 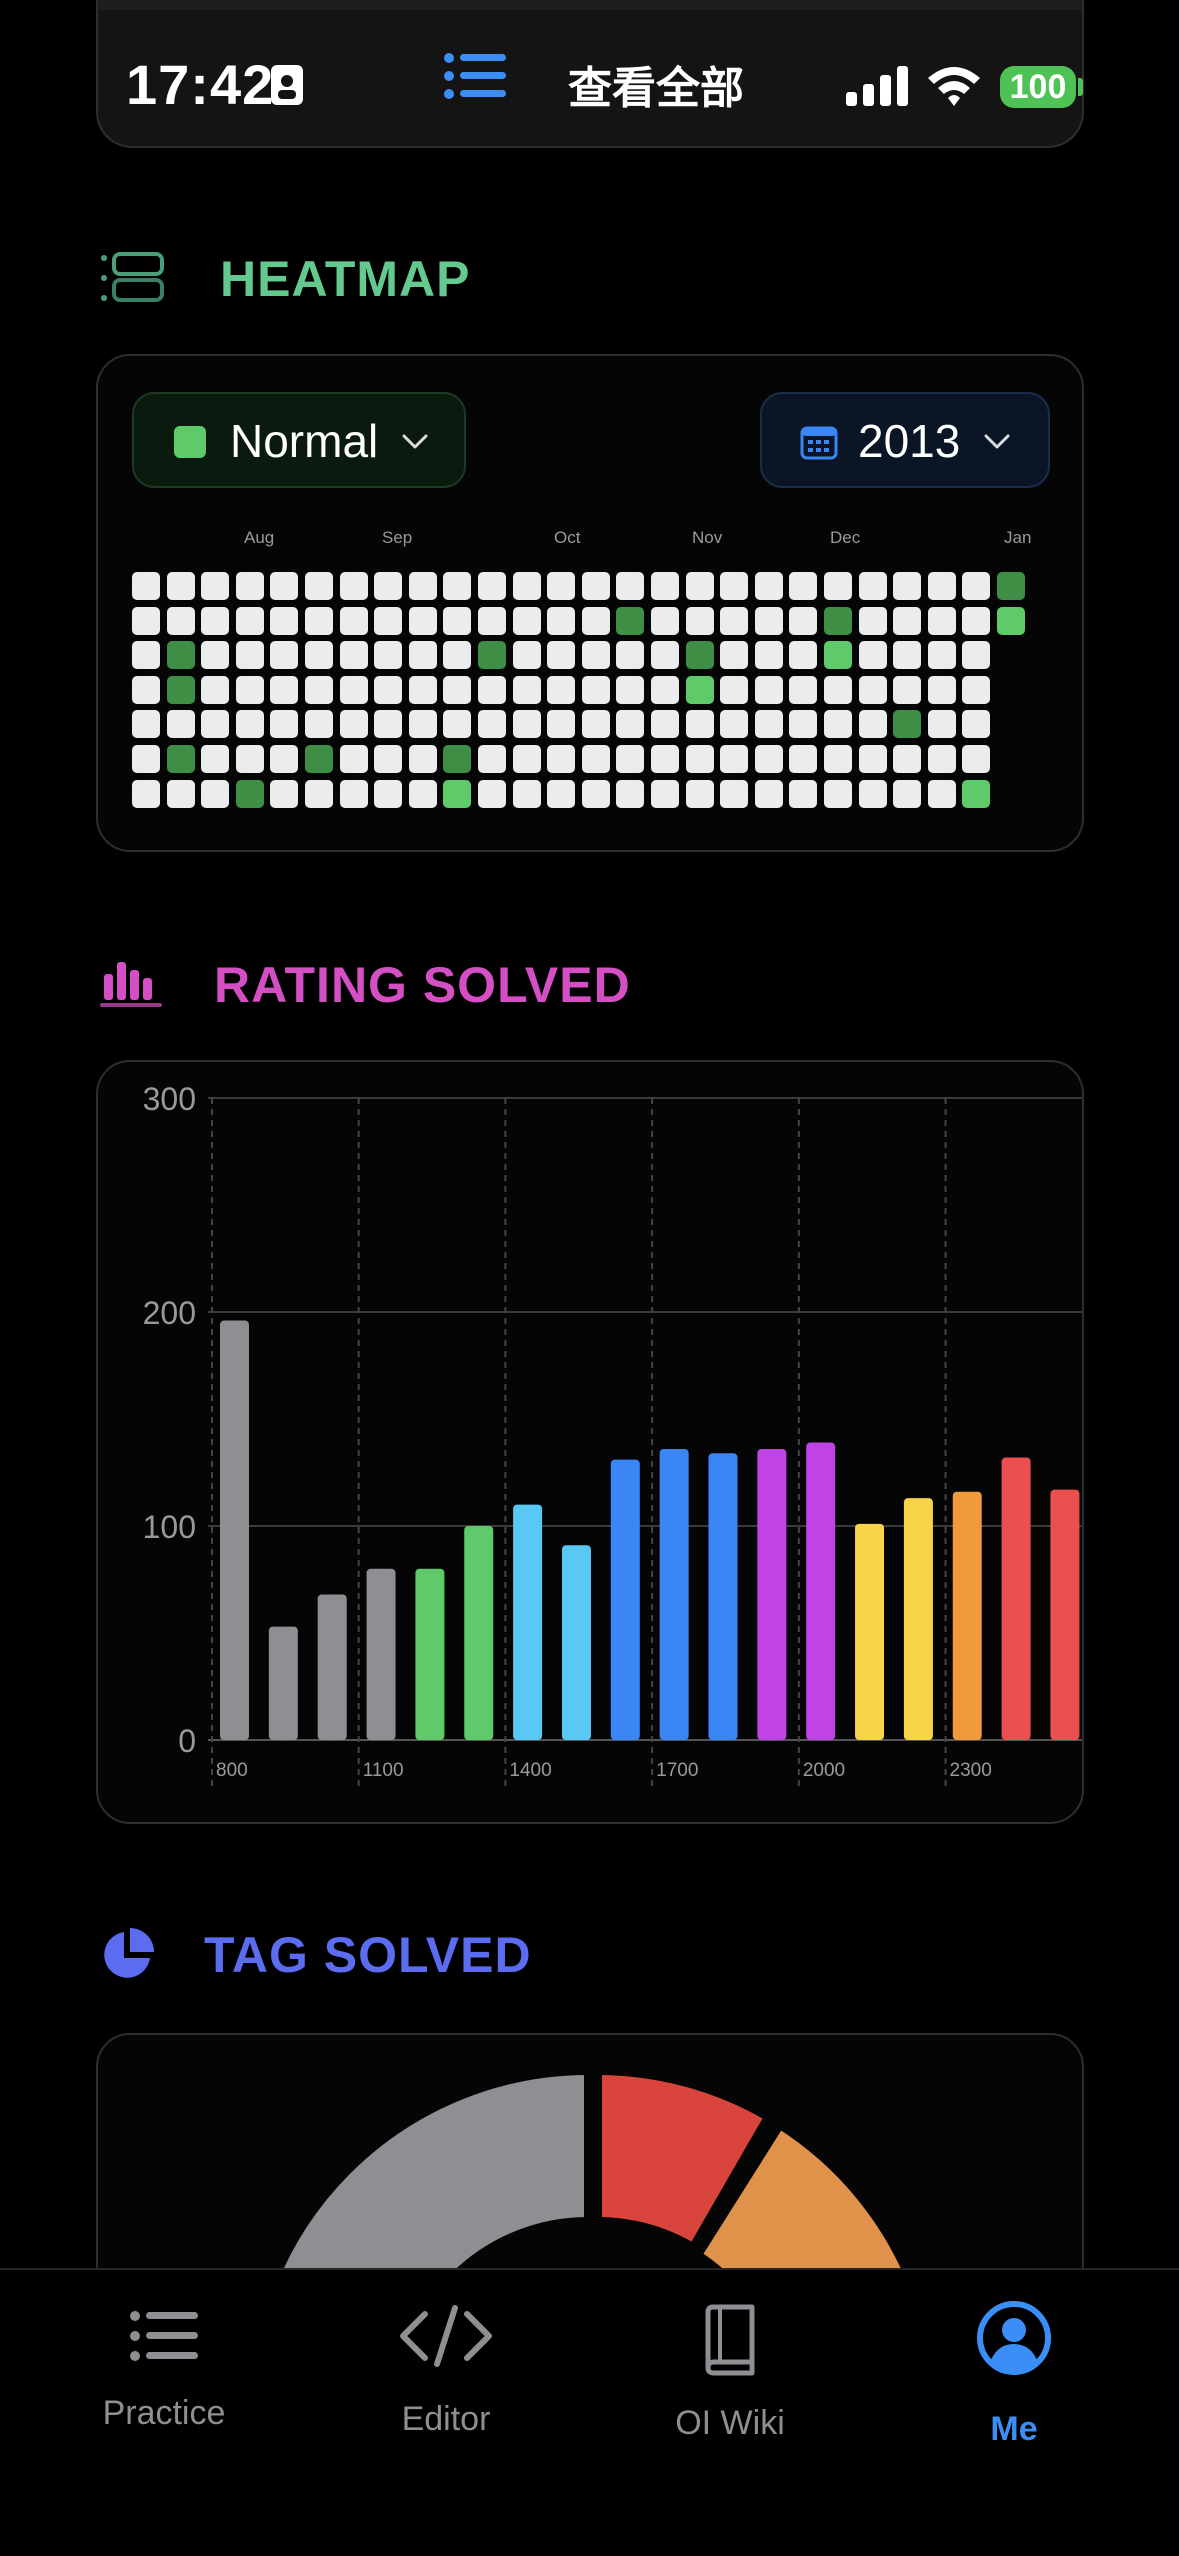 What do you see at coordinates (1014, 2375) in the screenshot?
I see `tab-me: Me` at bounding box center [1014, 2375].